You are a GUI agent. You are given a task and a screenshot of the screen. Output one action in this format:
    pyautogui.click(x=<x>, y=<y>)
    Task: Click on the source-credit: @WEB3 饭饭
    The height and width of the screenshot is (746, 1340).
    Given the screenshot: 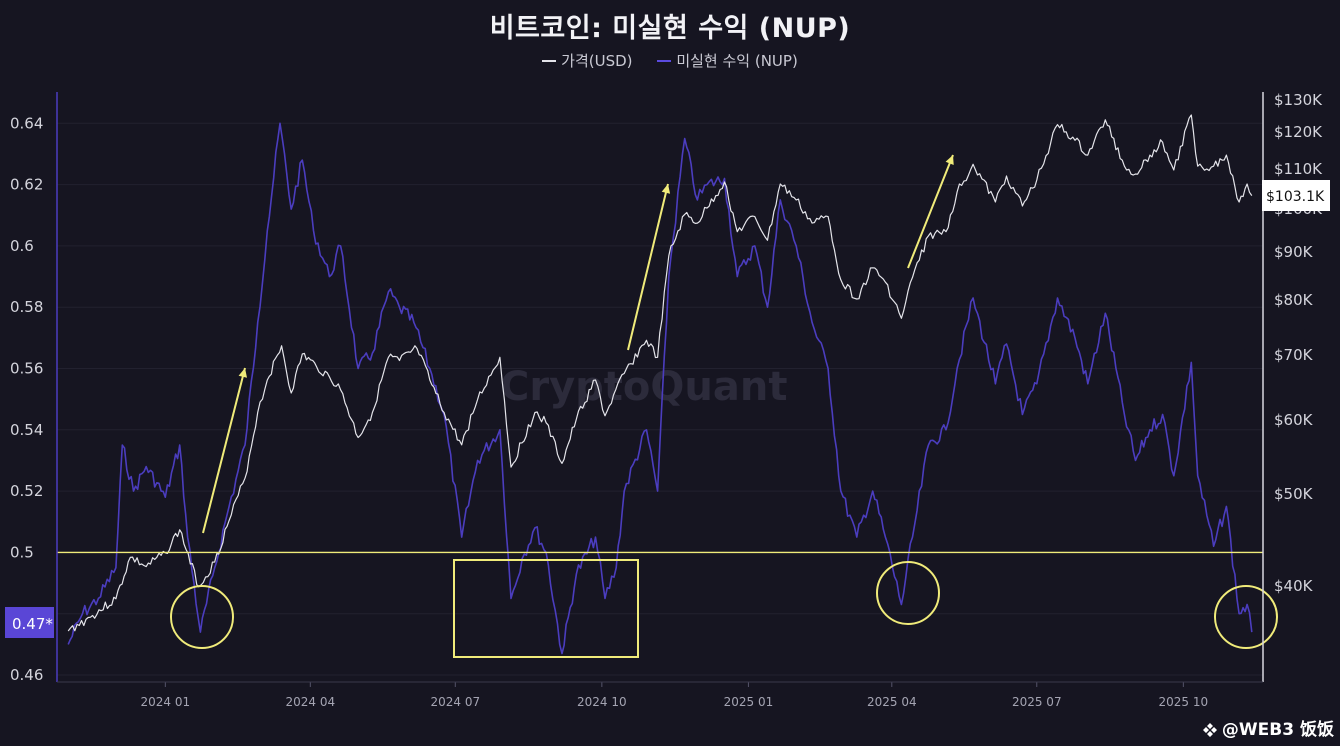 What is the action you would take?
    pyautogui.click(x=1268, y=727)
    